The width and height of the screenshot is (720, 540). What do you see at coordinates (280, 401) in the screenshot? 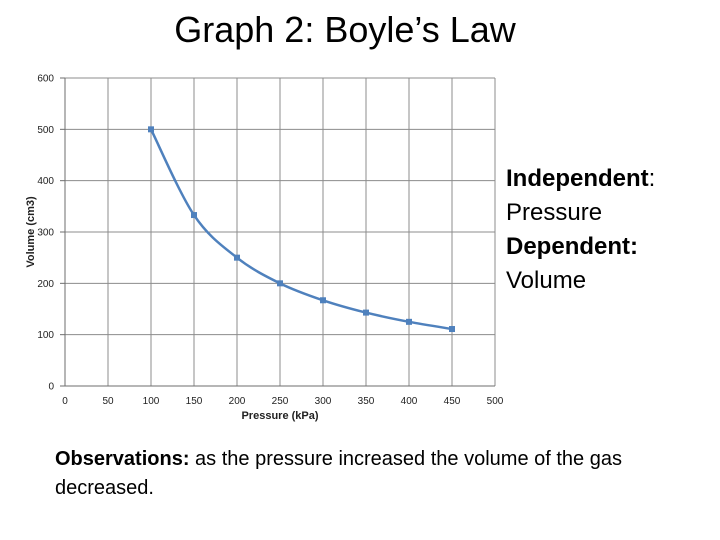
I see `x-tick-label: 250` at bounding box center [280, 401].